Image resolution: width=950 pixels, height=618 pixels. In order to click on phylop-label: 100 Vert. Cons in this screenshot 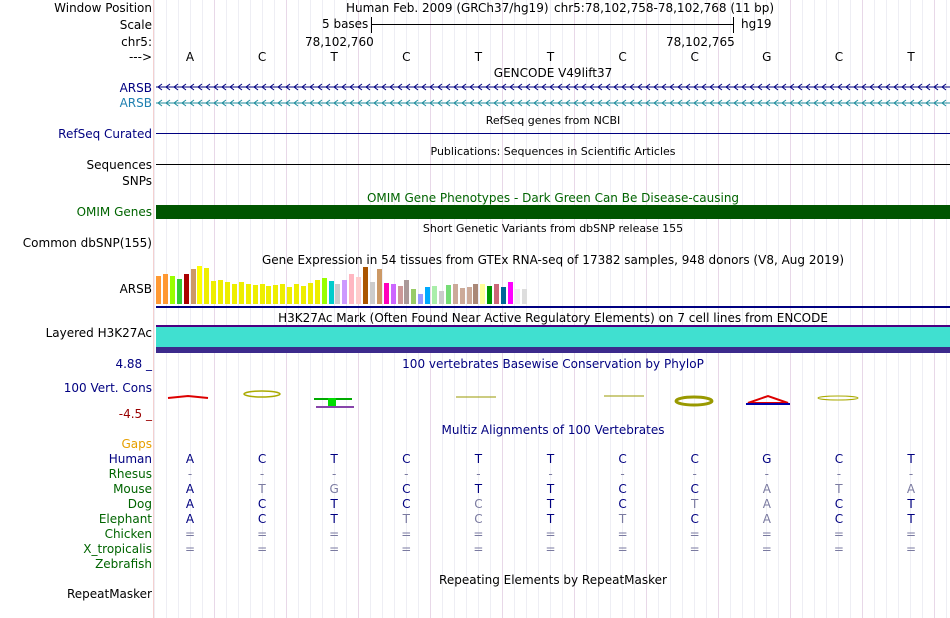, I will do `click(107, 388)`.